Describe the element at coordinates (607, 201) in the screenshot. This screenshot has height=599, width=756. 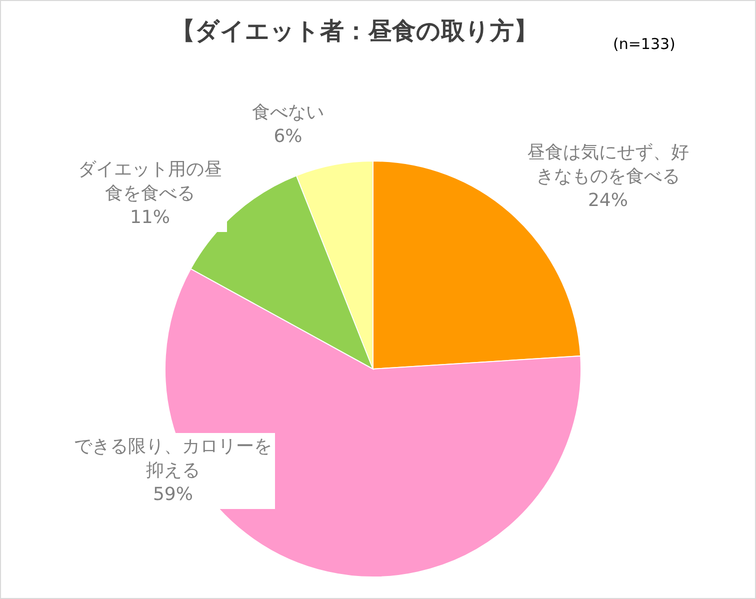
I see `data-label: 24%` at that location.